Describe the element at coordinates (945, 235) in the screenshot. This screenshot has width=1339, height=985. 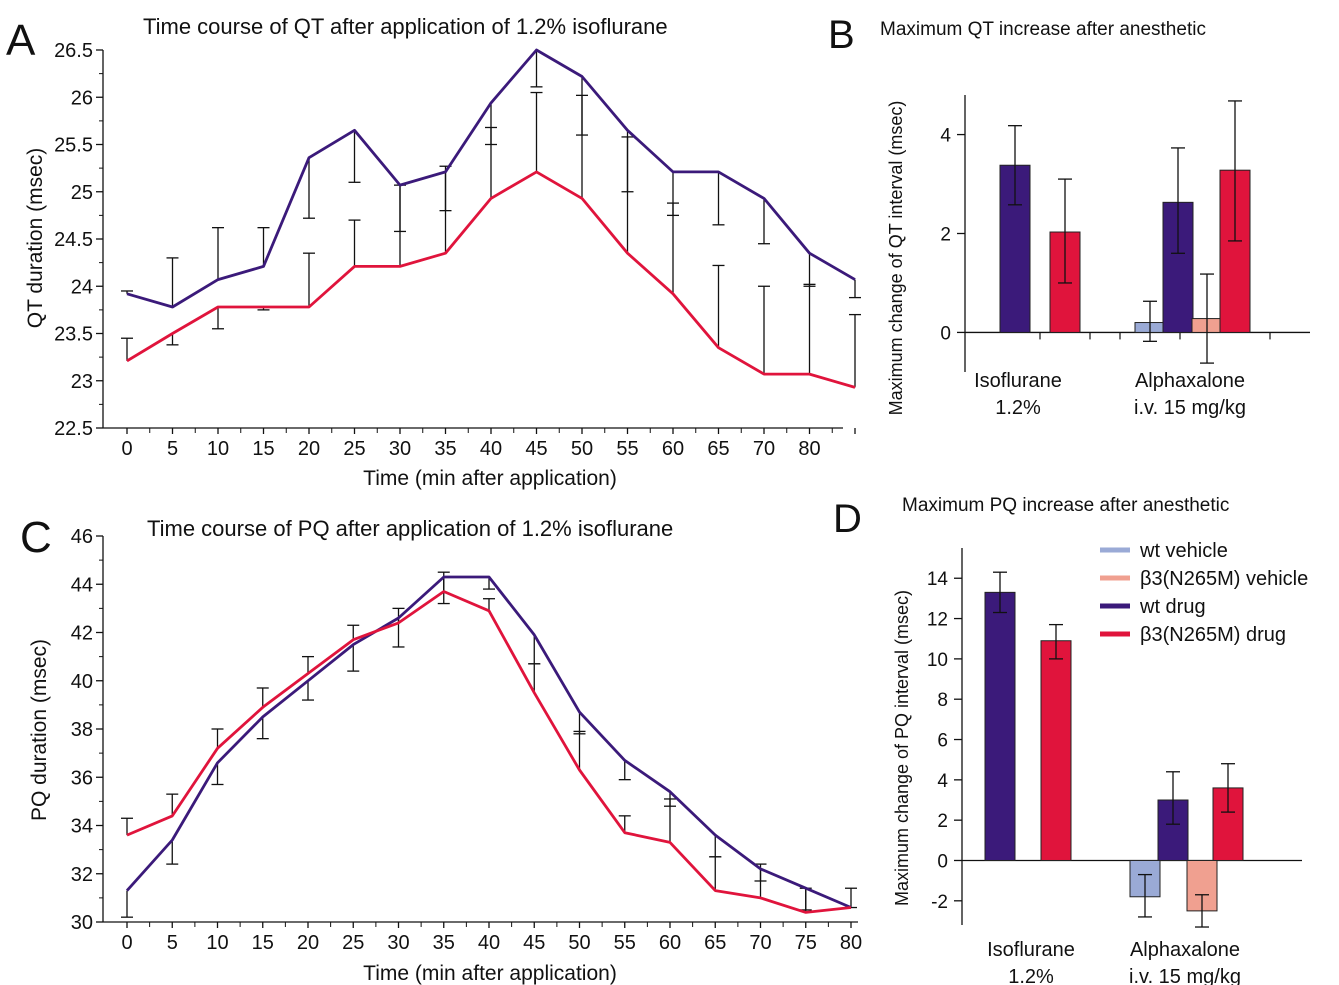
I see `panel-b-y-tick-label: 2` at that location.